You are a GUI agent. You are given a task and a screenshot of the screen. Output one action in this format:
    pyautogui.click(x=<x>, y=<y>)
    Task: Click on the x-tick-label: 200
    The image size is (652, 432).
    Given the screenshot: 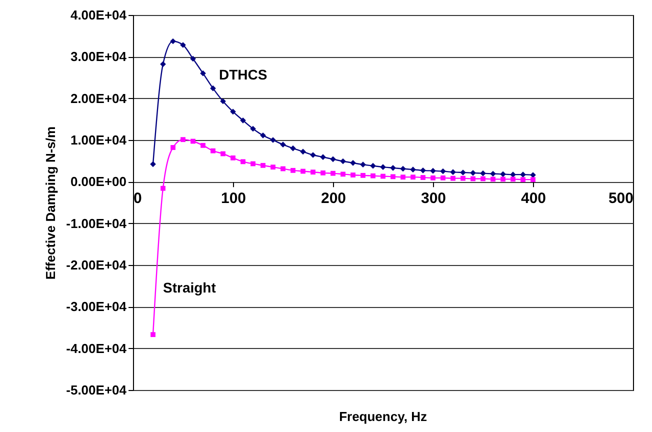 What is the action you would take?
    pyautogui.click(x=333, y=199)
    